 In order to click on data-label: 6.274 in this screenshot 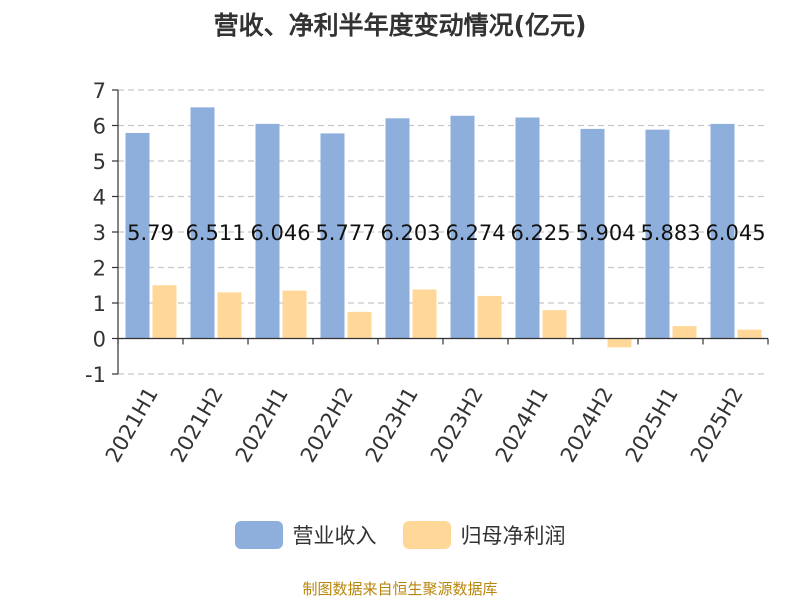, I will do `click(475, 233)`.